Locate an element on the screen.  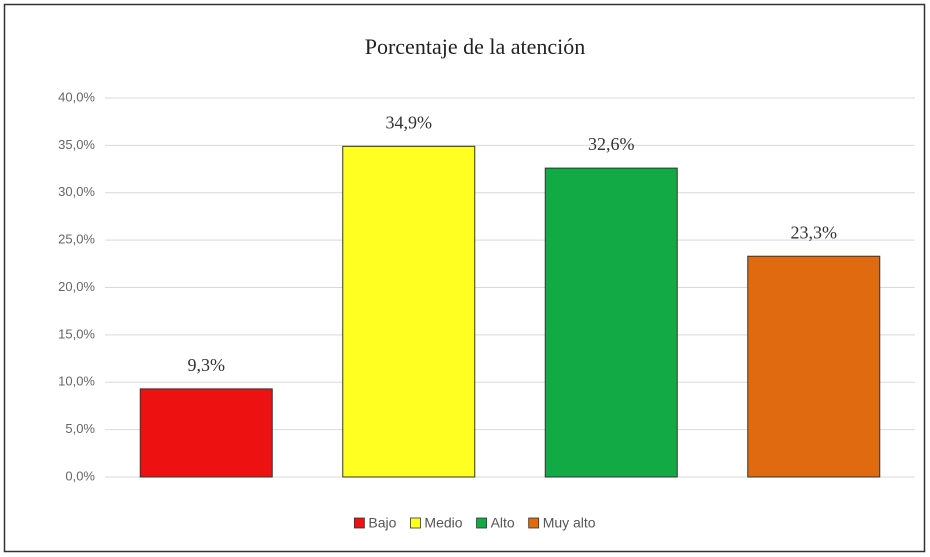
y-tick-label: 0,0% is located at coordinates (80, 475).